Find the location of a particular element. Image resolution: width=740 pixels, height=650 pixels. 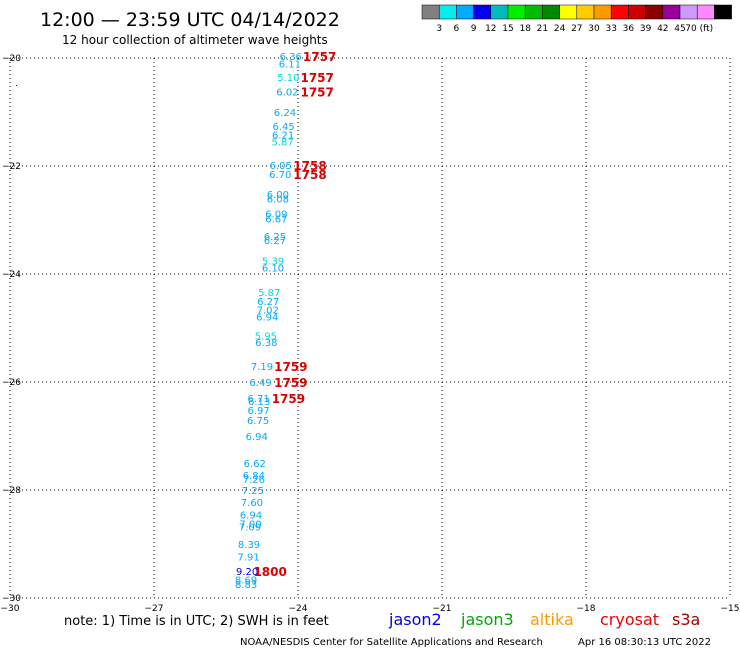

y-tick-label: −28 is located at coordinates (11, 491).